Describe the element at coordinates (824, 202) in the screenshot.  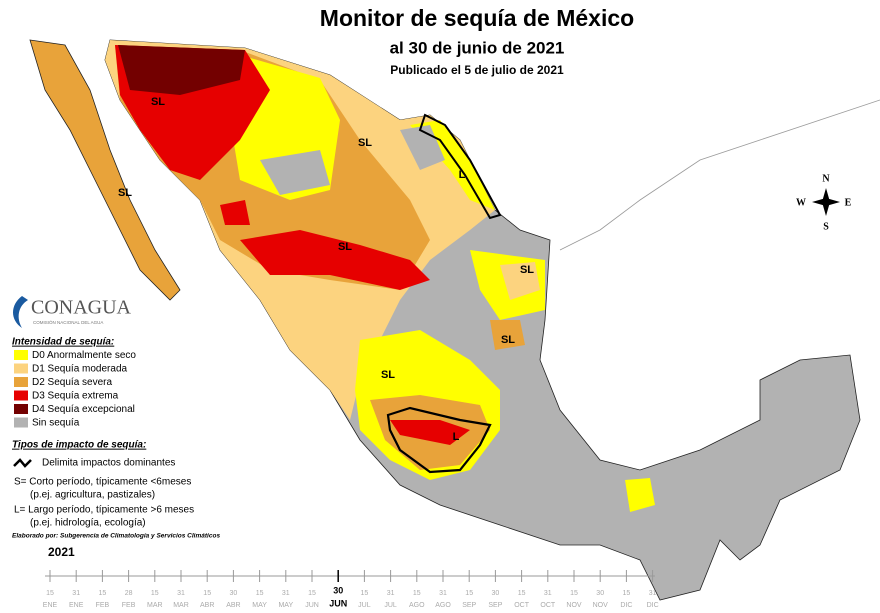
I see `compass: N E S W` at that location.